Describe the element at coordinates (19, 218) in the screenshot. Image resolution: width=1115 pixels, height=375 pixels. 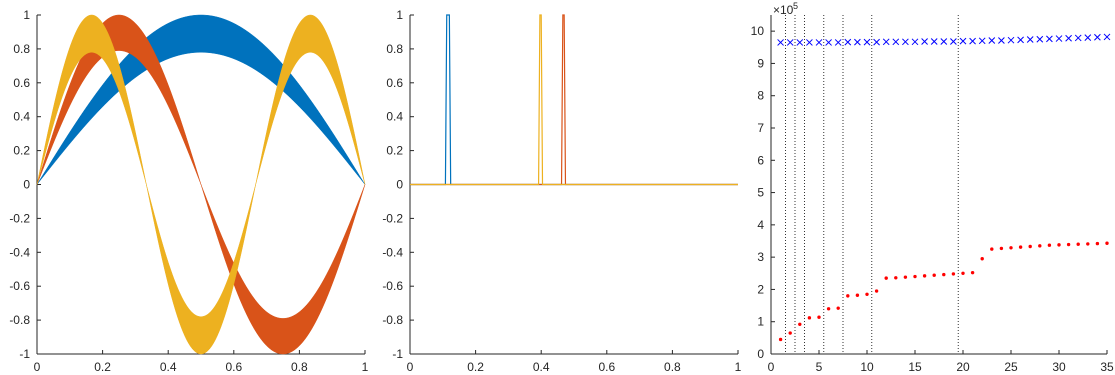
I see `chart1-y-tick-label: -0.2` at that location.